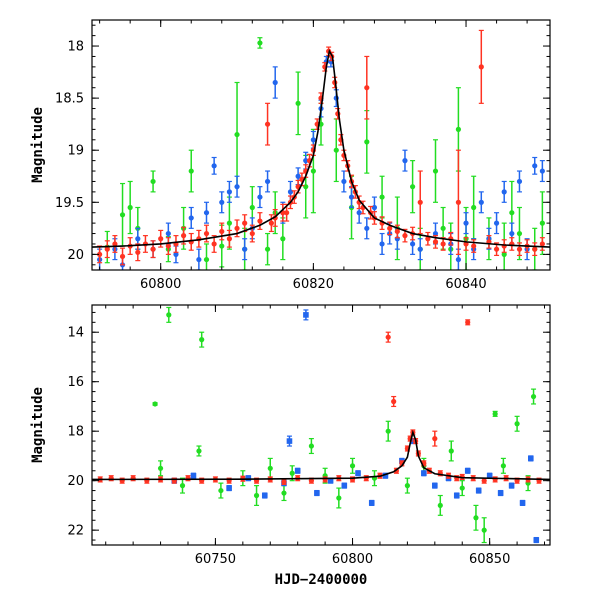  I want to click on y-tick-label: 14, so click(75, 333).